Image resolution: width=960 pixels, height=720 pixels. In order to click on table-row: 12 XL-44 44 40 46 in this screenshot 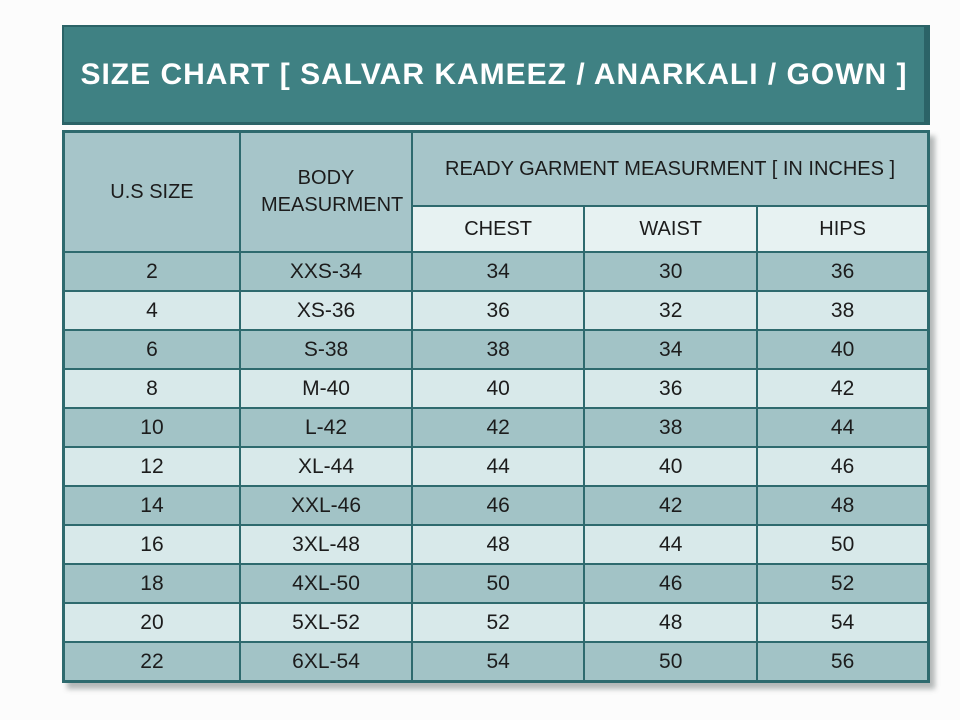, I will do `click(496, 466)`.